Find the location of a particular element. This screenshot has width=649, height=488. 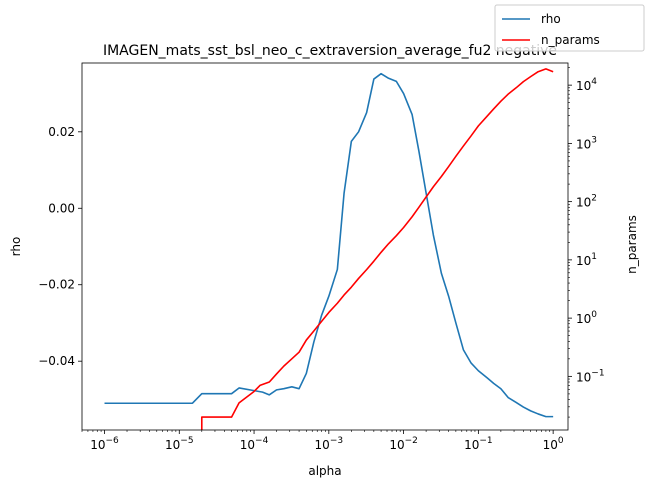

x-tick-label: 10⁰ is located at coordinates (553, 444).